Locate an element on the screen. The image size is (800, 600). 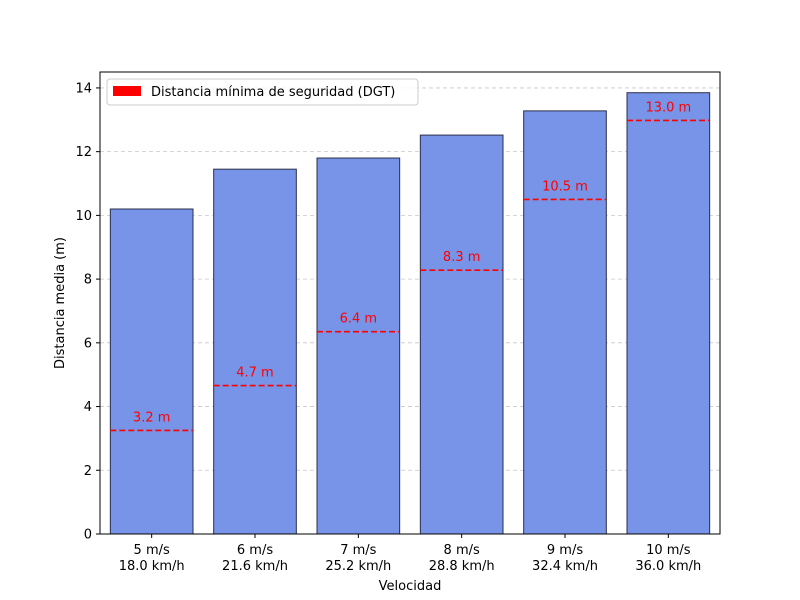
y-tick-label: 0 is located at coordinates (88, 535).